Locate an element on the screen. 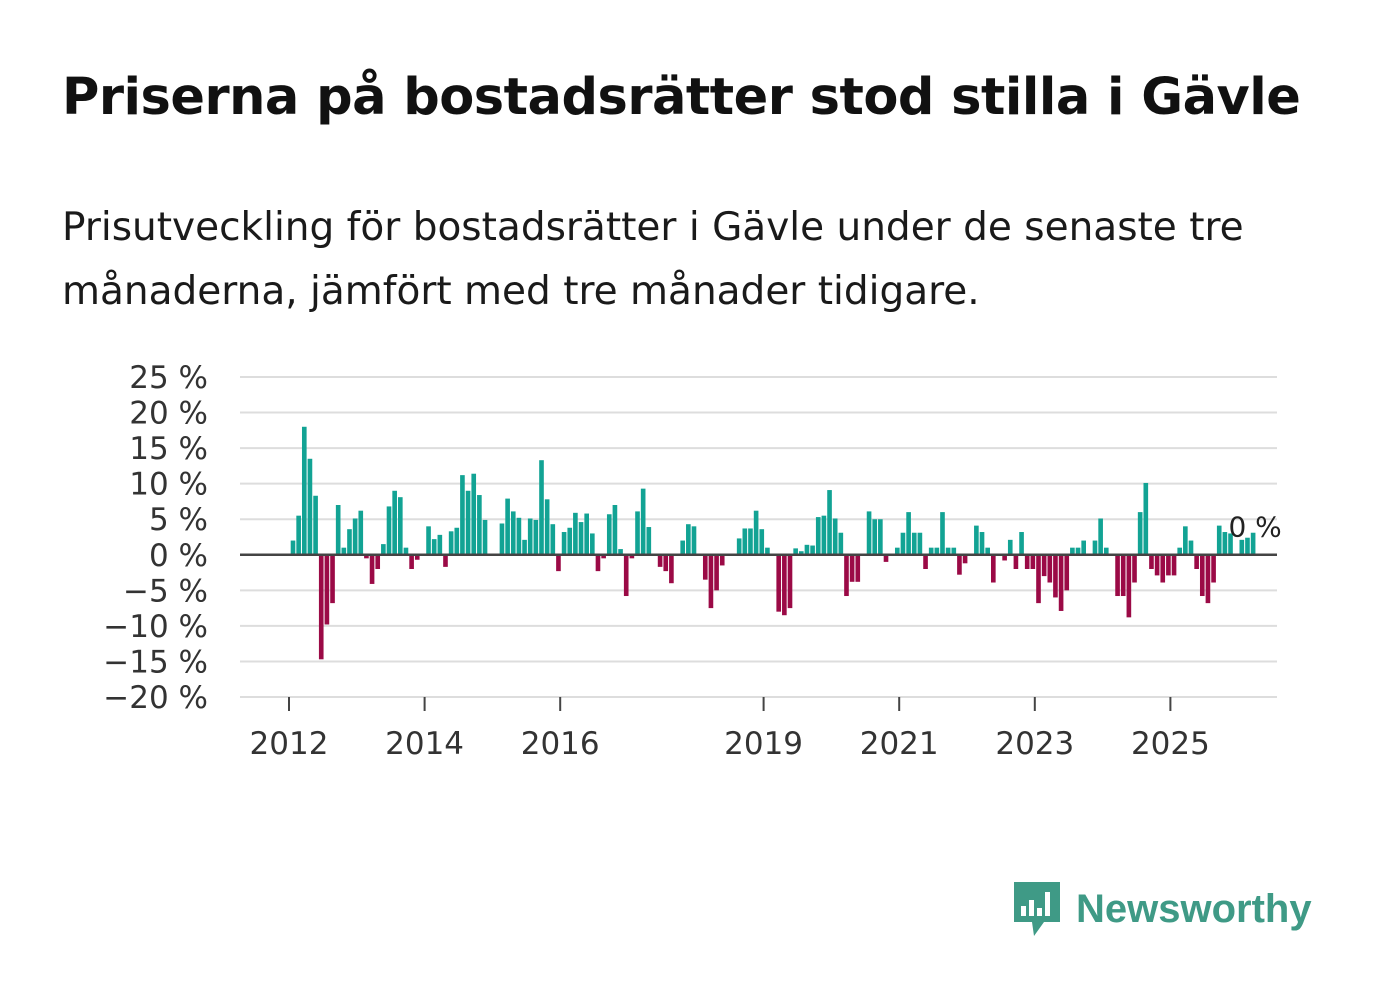 The image size is (1382, 999). latest-value-annotation: 0 % is located at coordinates (1254, 526).